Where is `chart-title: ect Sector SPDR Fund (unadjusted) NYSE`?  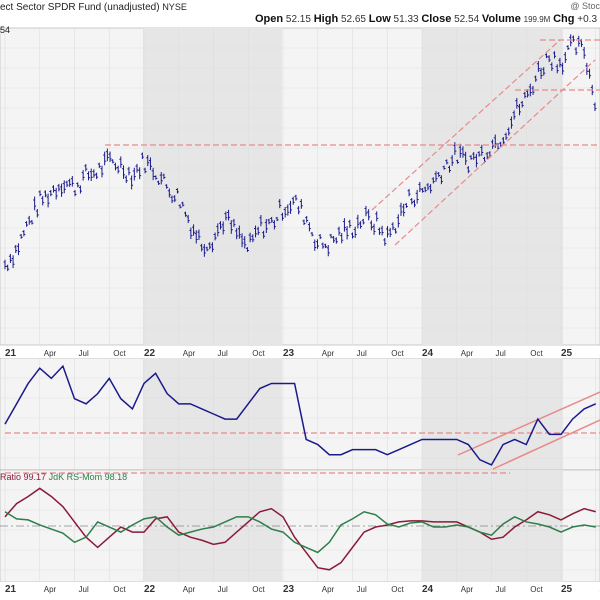
chart-title: ect Sector SPDR Fund (unadjusted) NYSE is located at coordinates (93, 7).